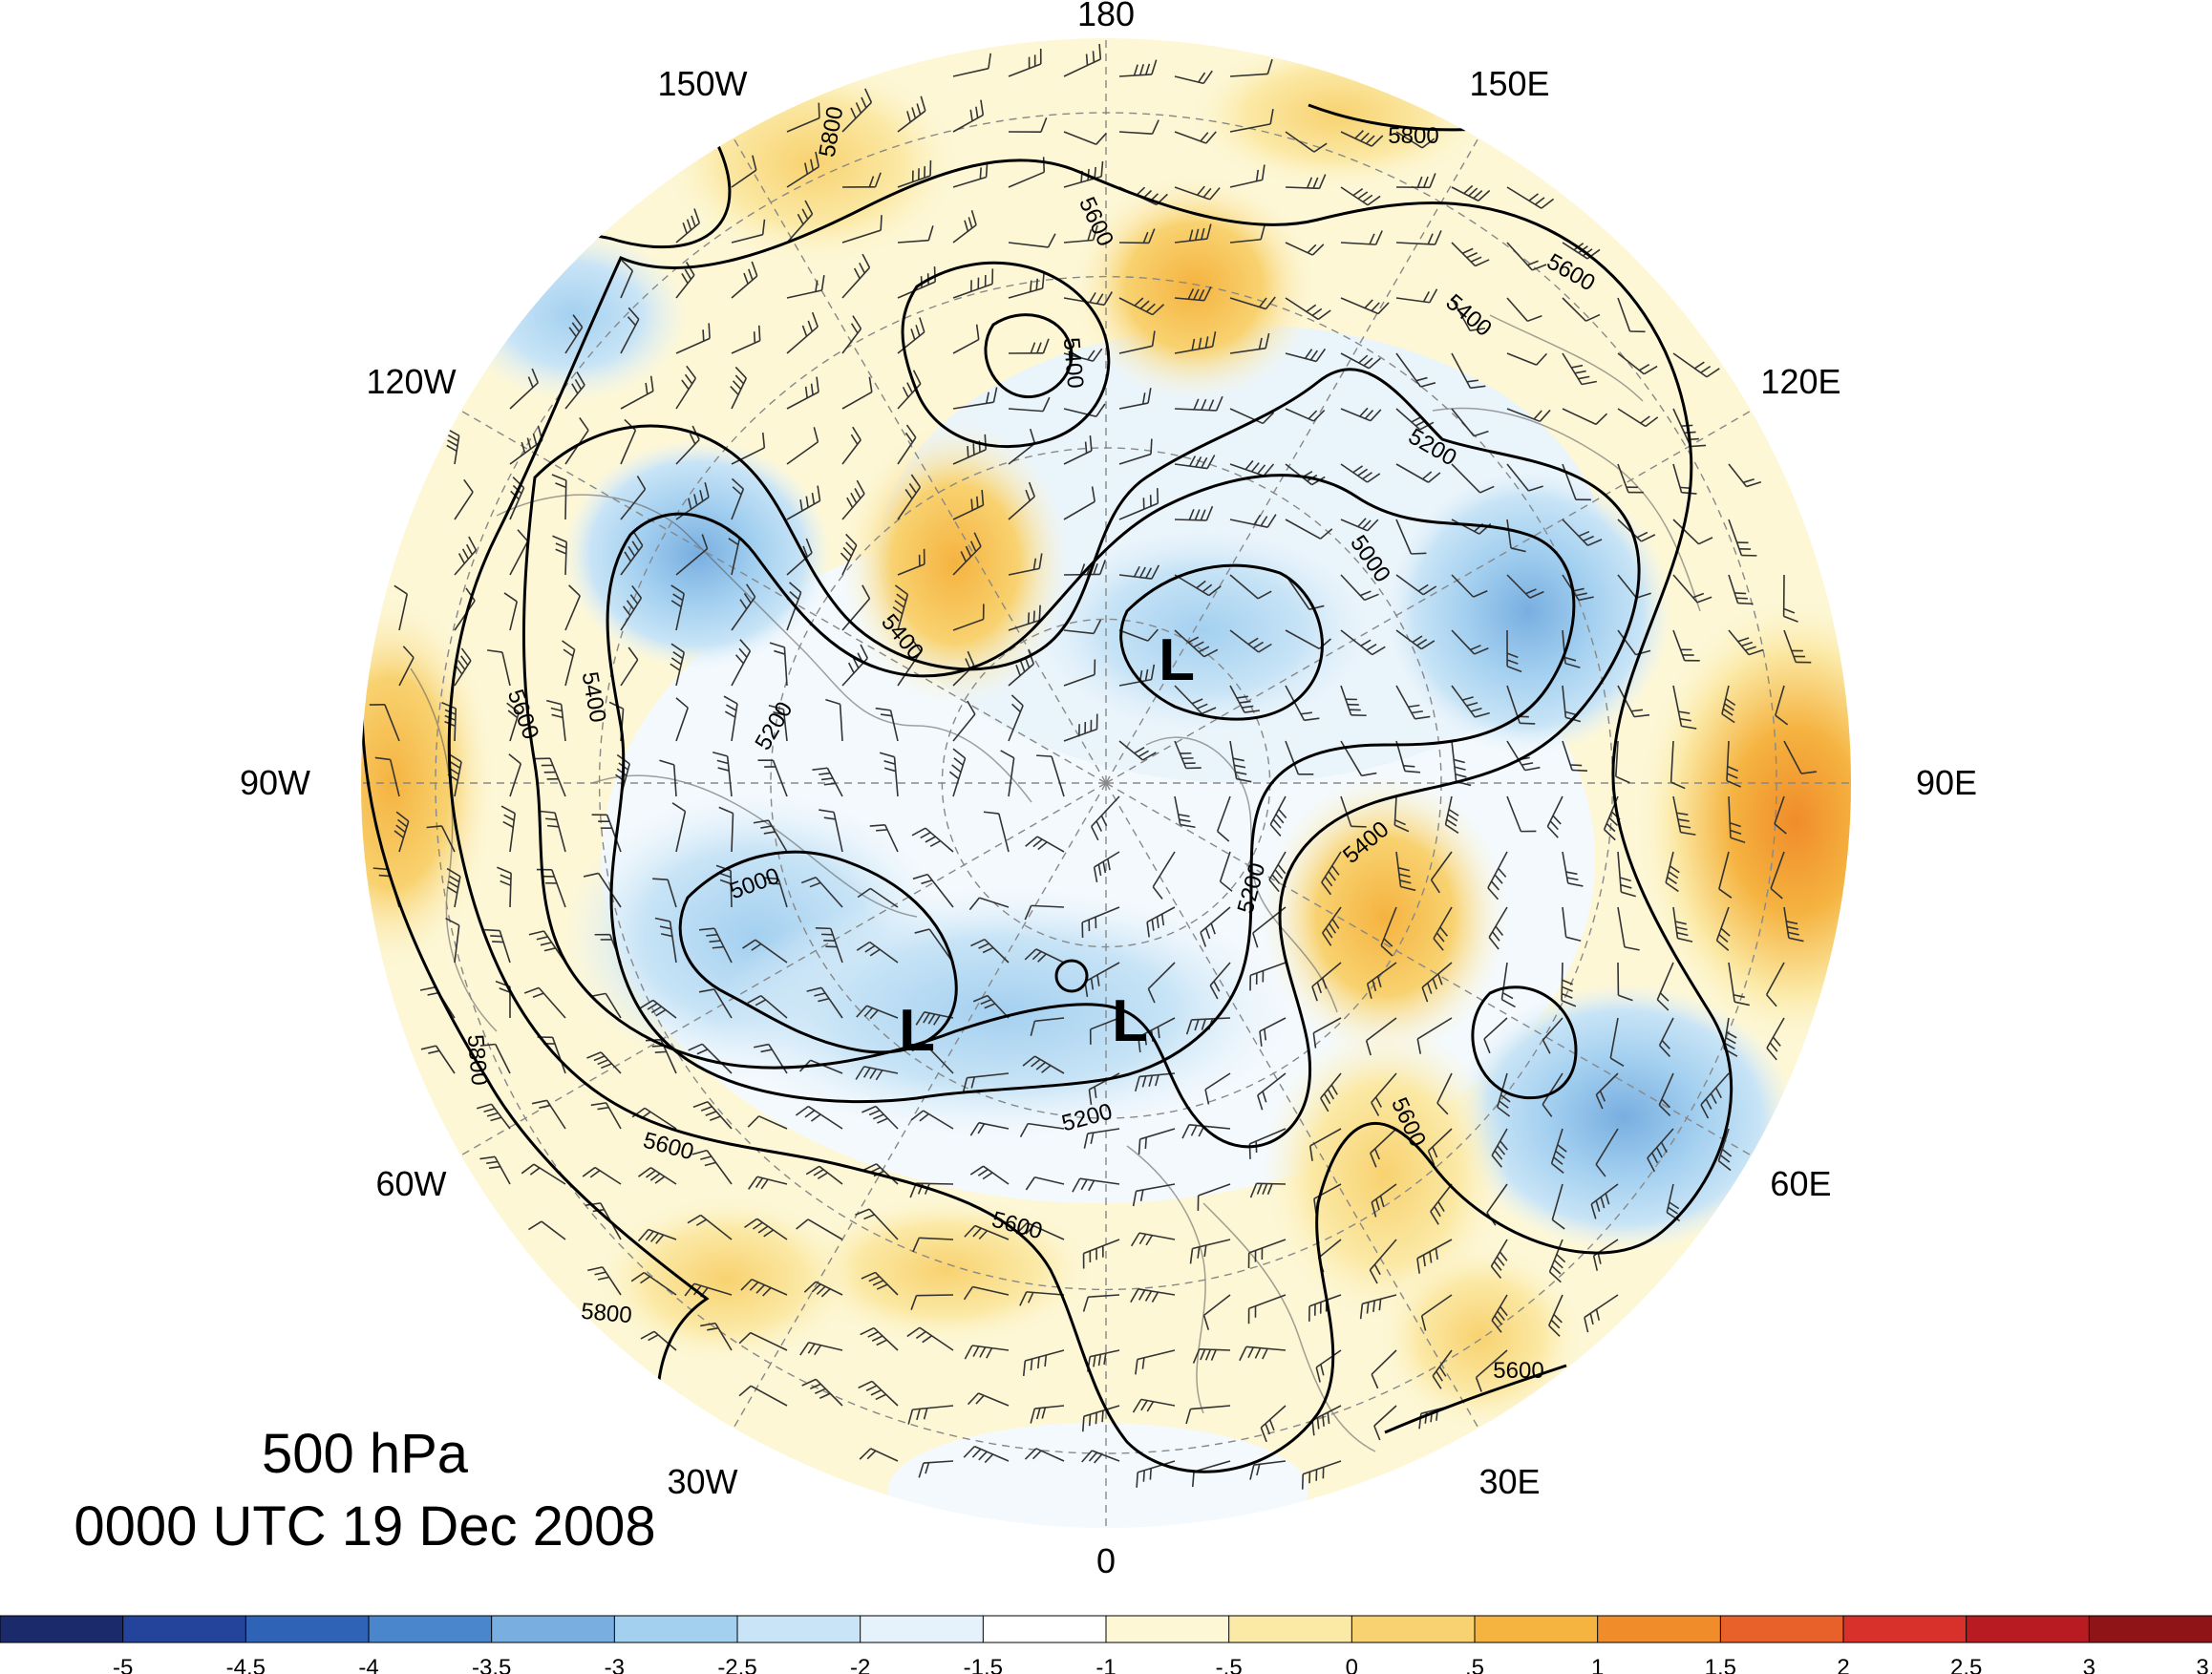 The height and width of the screenshot is (1674, 2212). What do you see at coordinates (860, 1664) in the screenshot?
I see `colorbar-label: -2` at bounding box center [860, 1664].